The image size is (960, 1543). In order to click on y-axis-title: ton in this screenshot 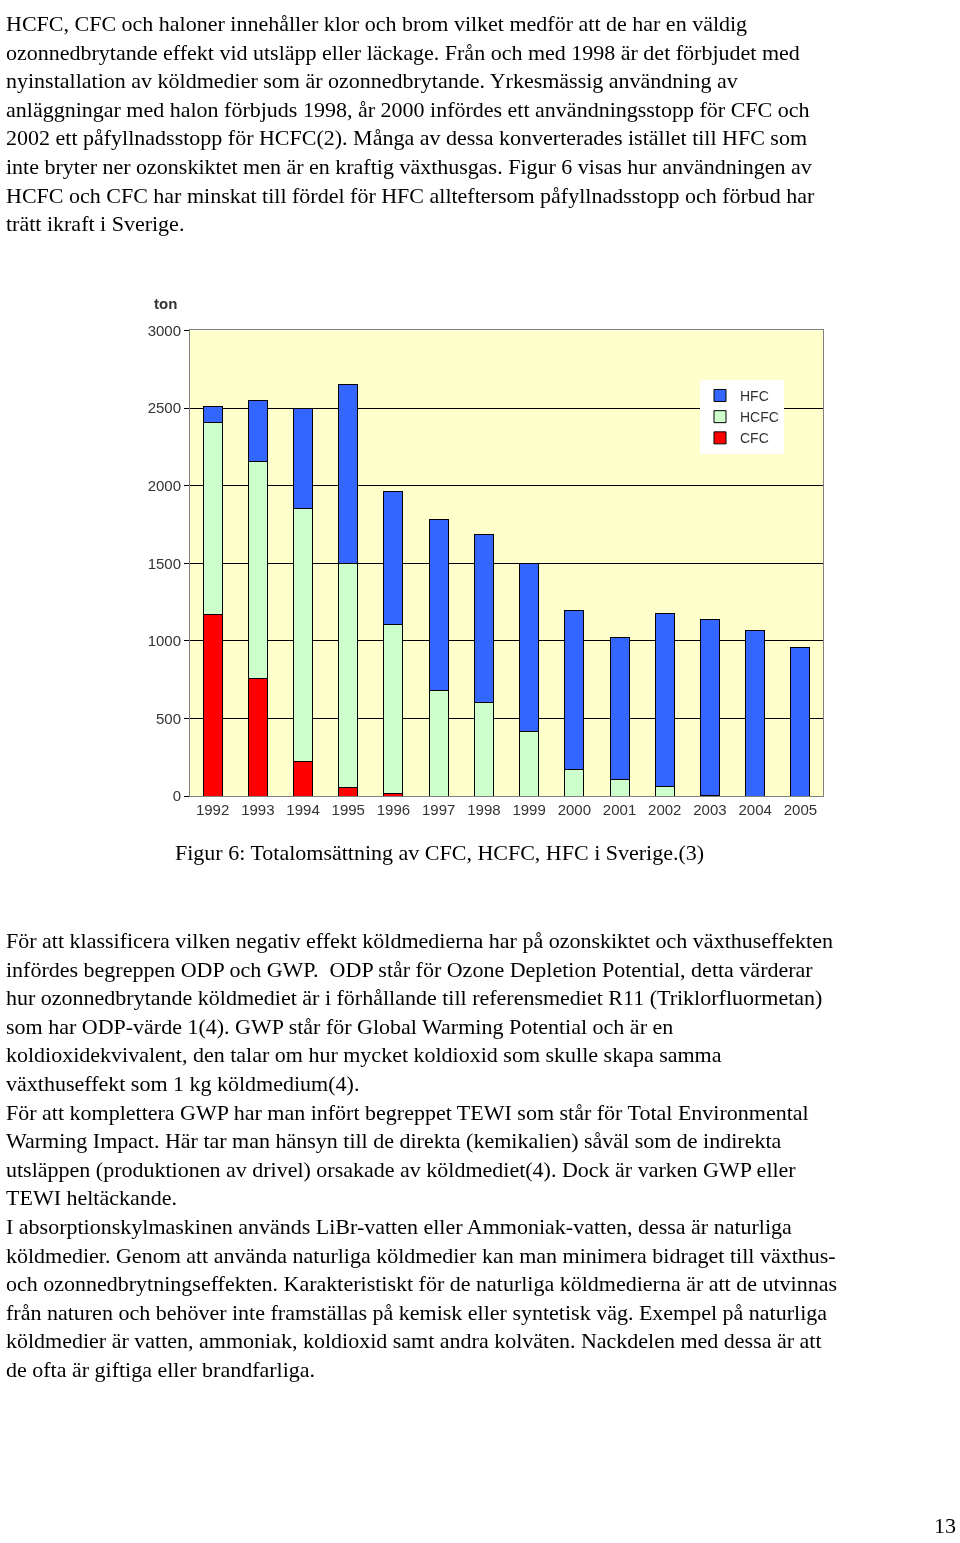, I will do `click(166, 303)`.